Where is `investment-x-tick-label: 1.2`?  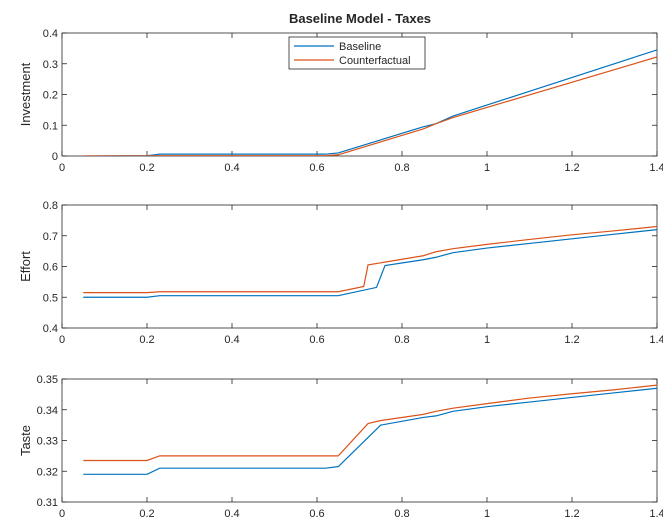
investment-x-tick-label: 1.2 is located at coordinates (571, 168).